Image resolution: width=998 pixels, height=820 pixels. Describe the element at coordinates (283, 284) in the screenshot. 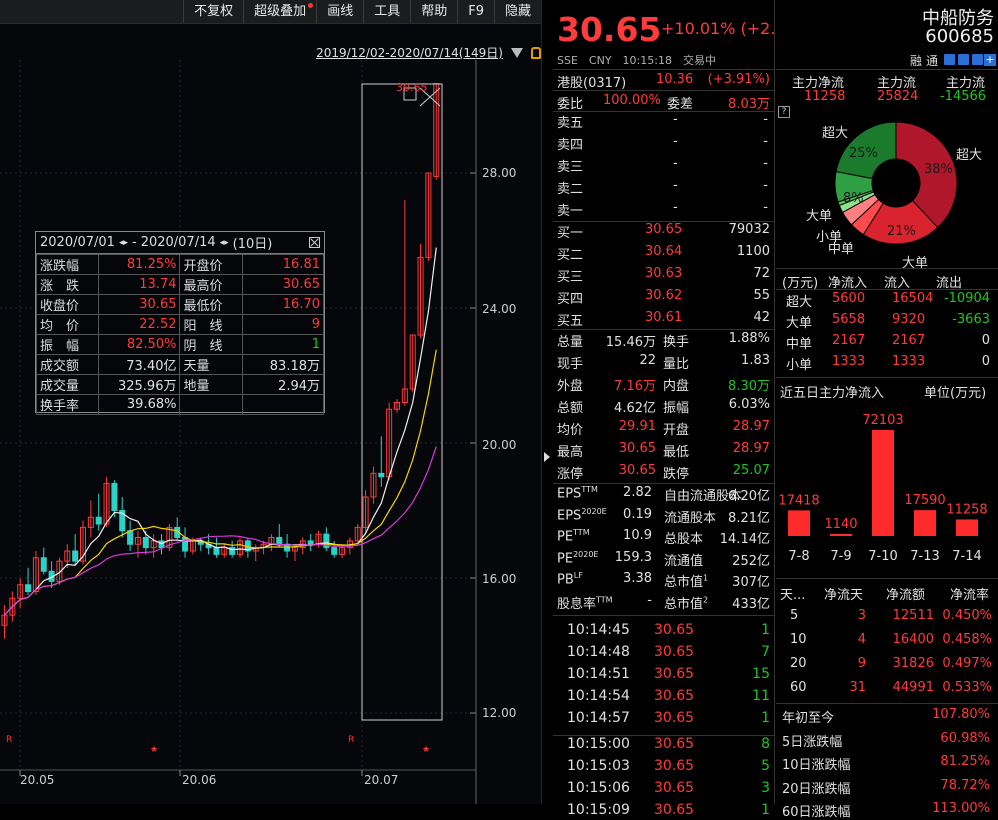

I see `popup-value: 30.65` at that location.